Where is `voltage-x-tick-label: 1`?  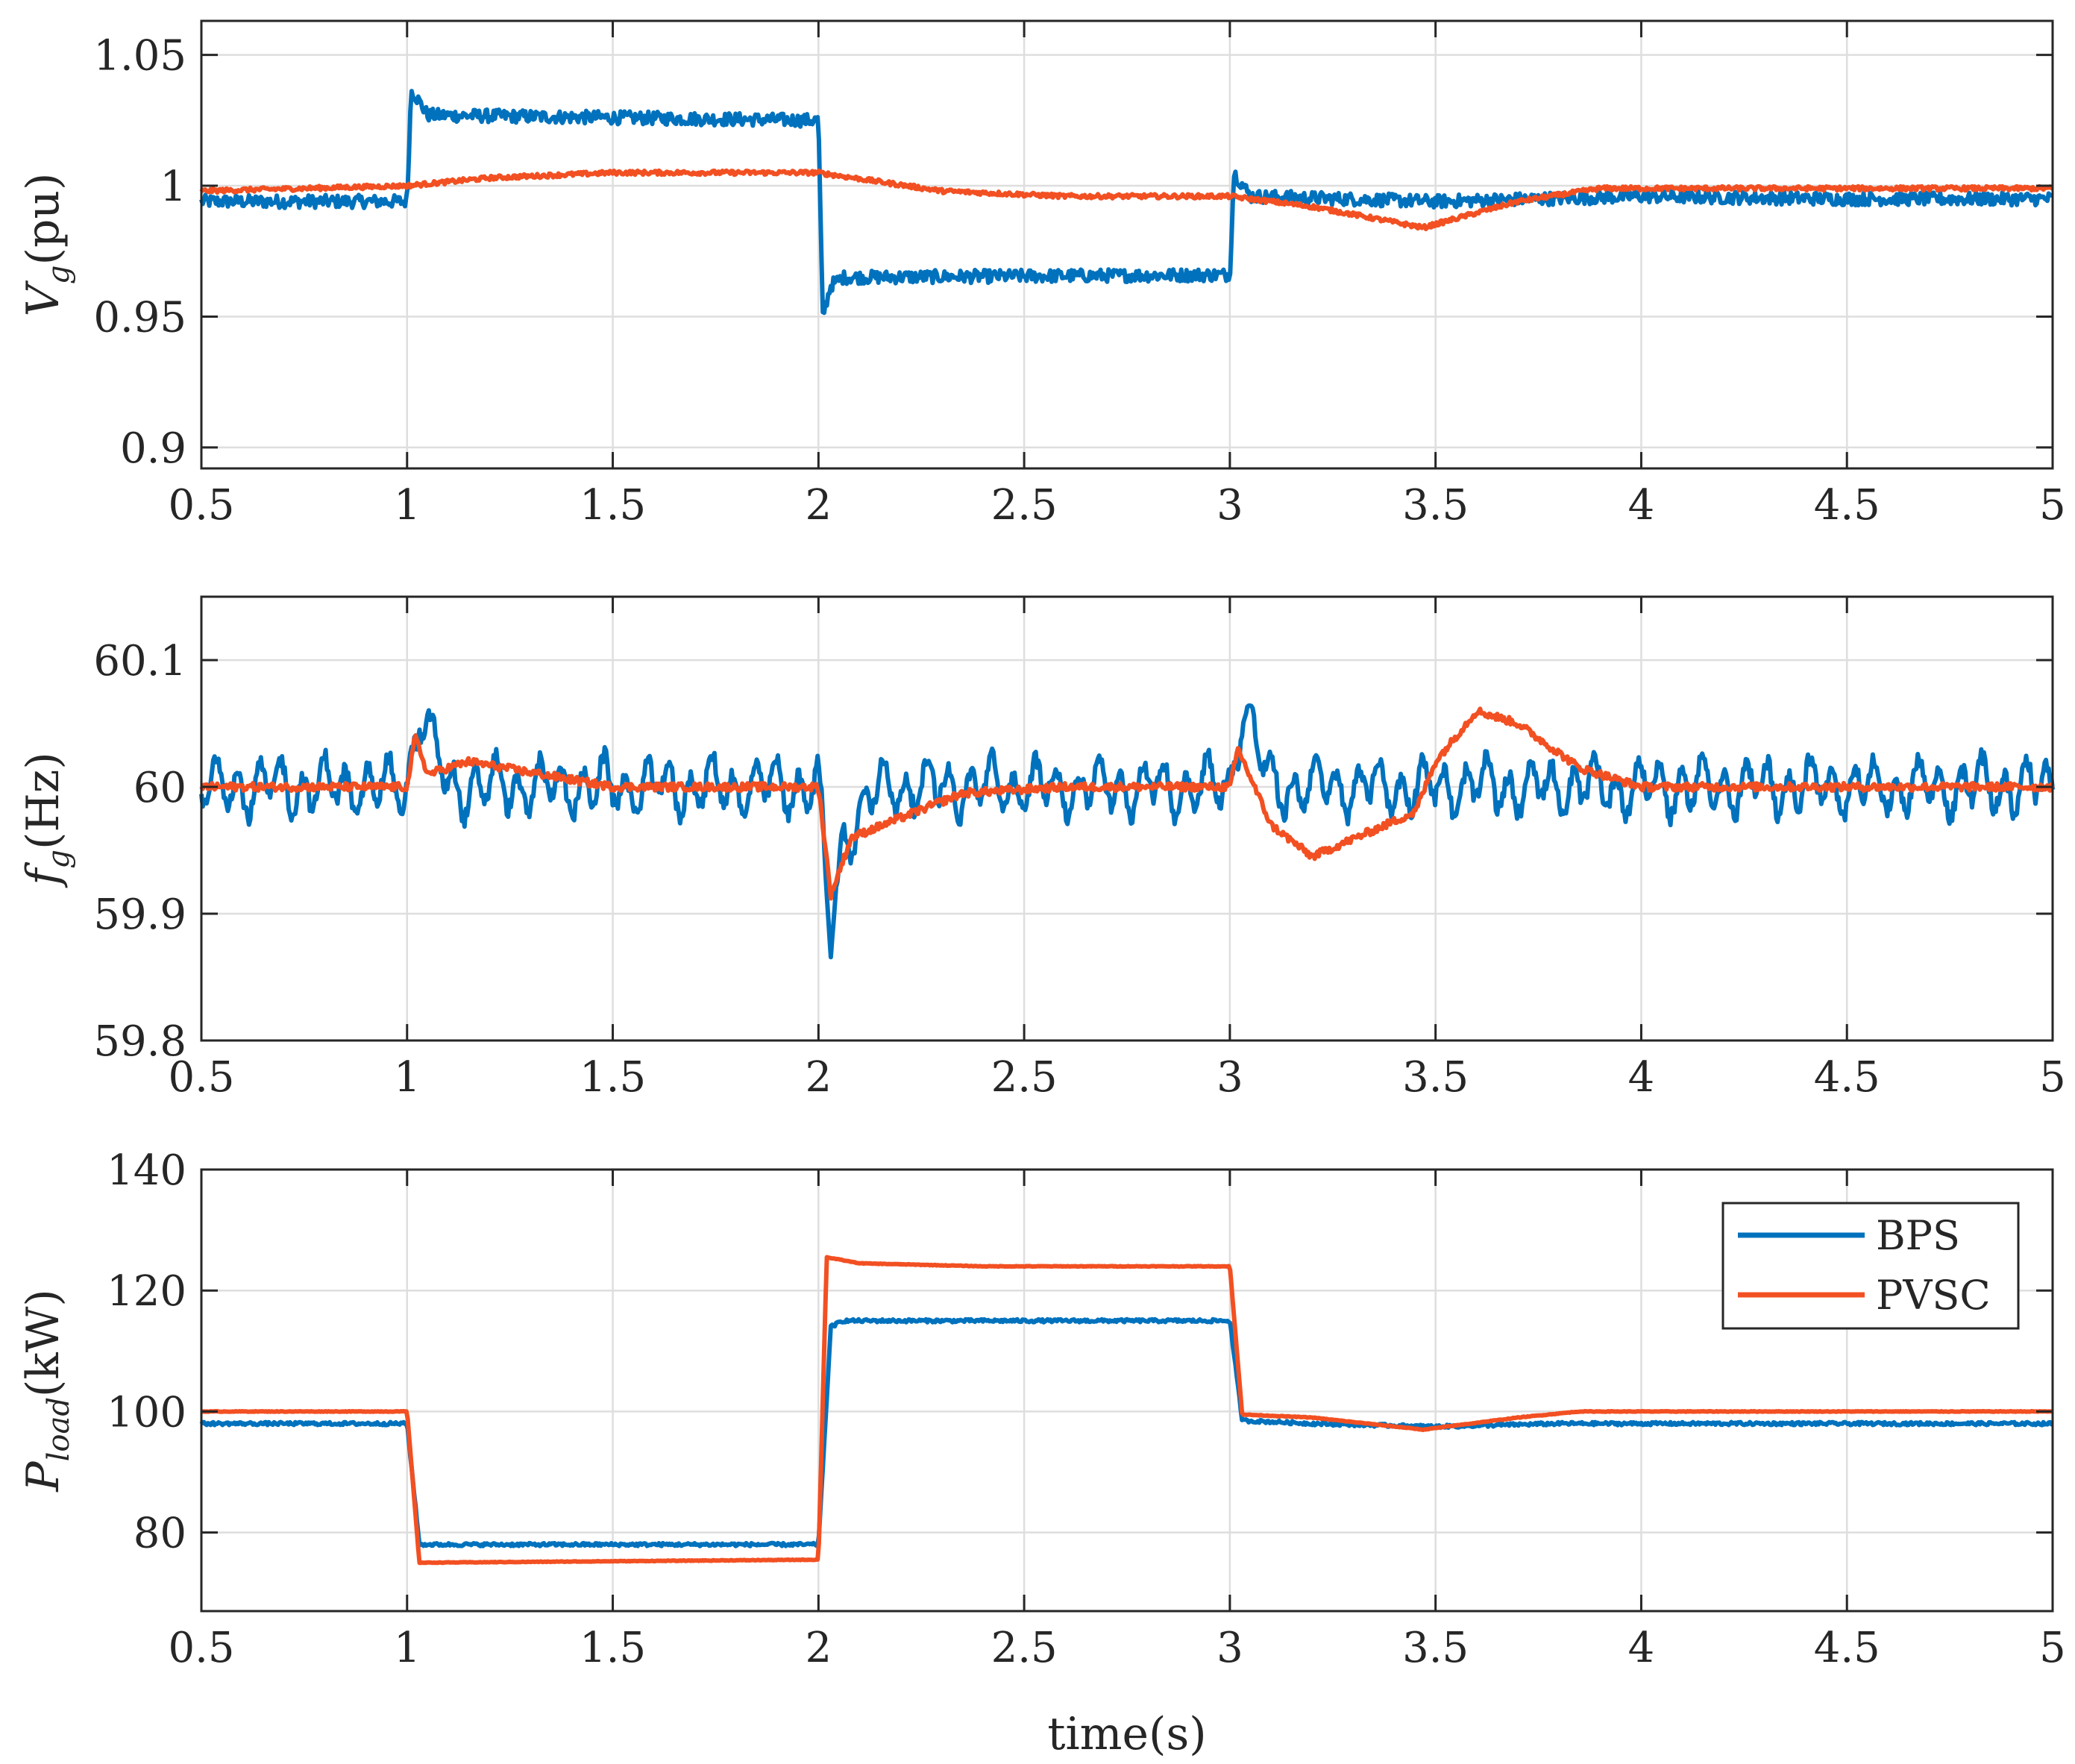
voltage-x-tick-label: 1 is located at coordinates (407, 505).